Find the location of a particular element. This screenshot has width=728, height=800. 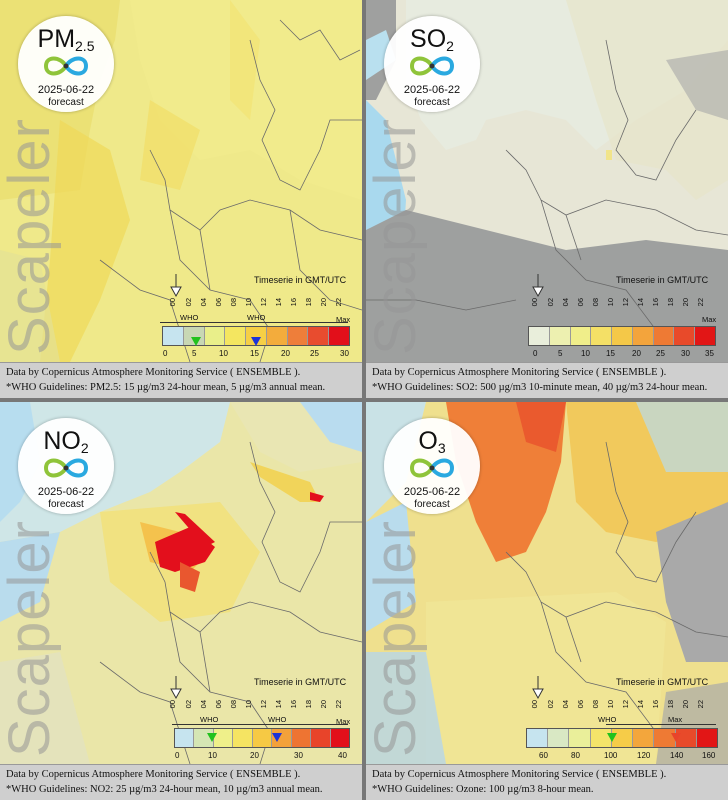

who-line is located at coordinates (661, 724).